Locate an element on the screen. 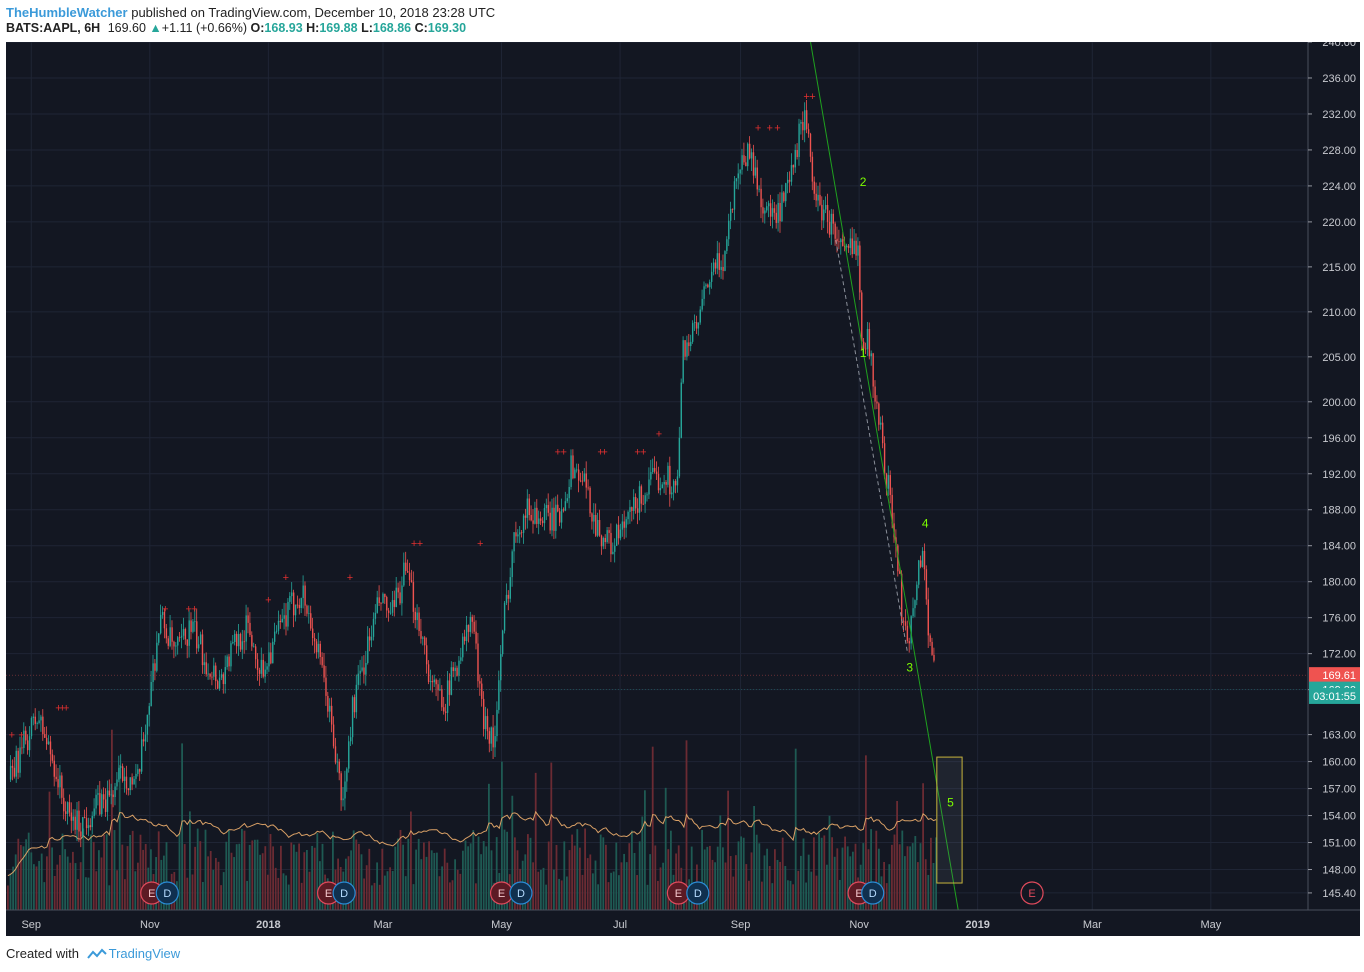  price-tick-label: 224.00 is located at coordinates (1339, 187).